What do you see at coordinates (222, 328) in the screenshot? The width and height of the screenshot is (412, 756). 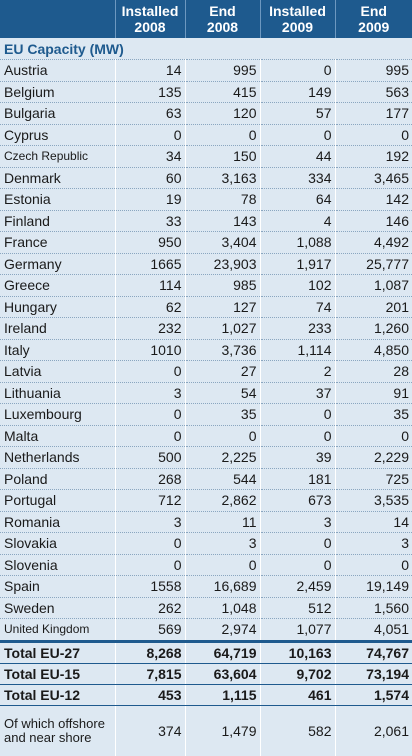 I see `cell-end-2008: 1,027` at bounding box center [222, 328].